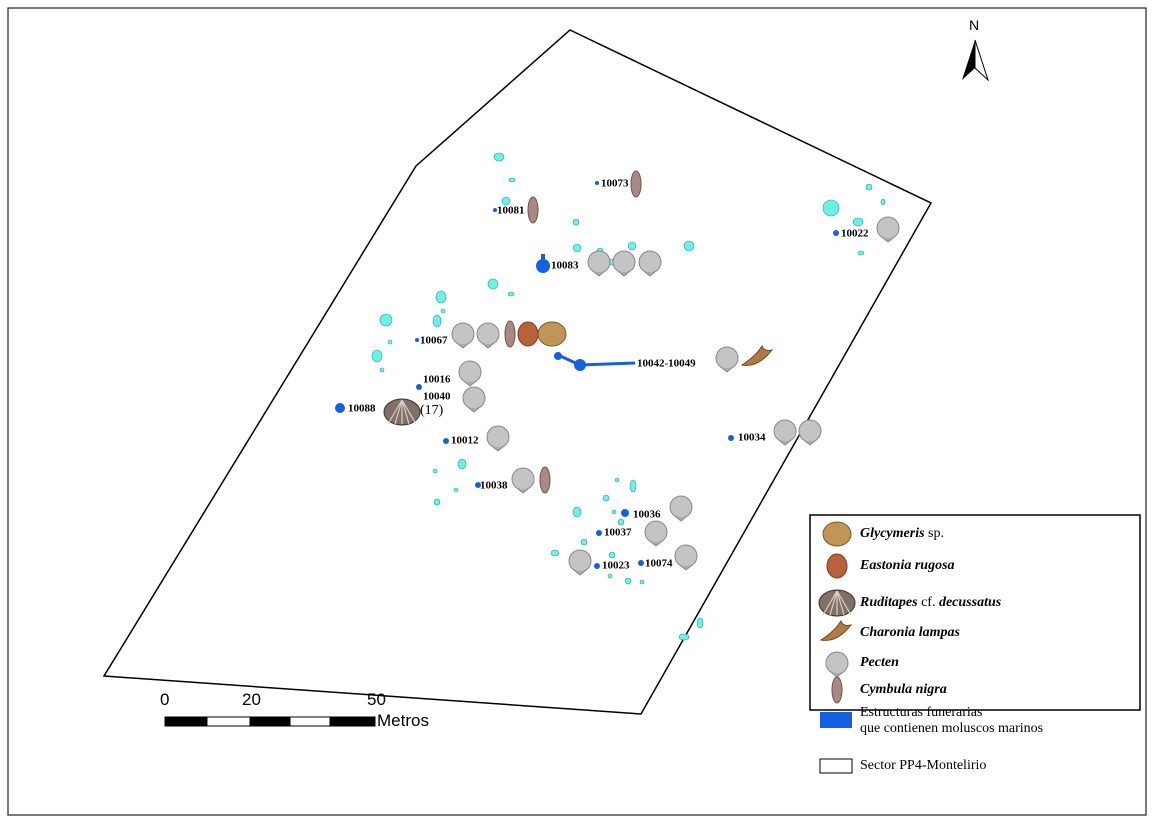 This screenshot has width=1154, height=823. What do you see at coordinates (892, 533) in the screenshot?
I see `legend-label-part: Glycymeris` at bounding box center [892, 533].